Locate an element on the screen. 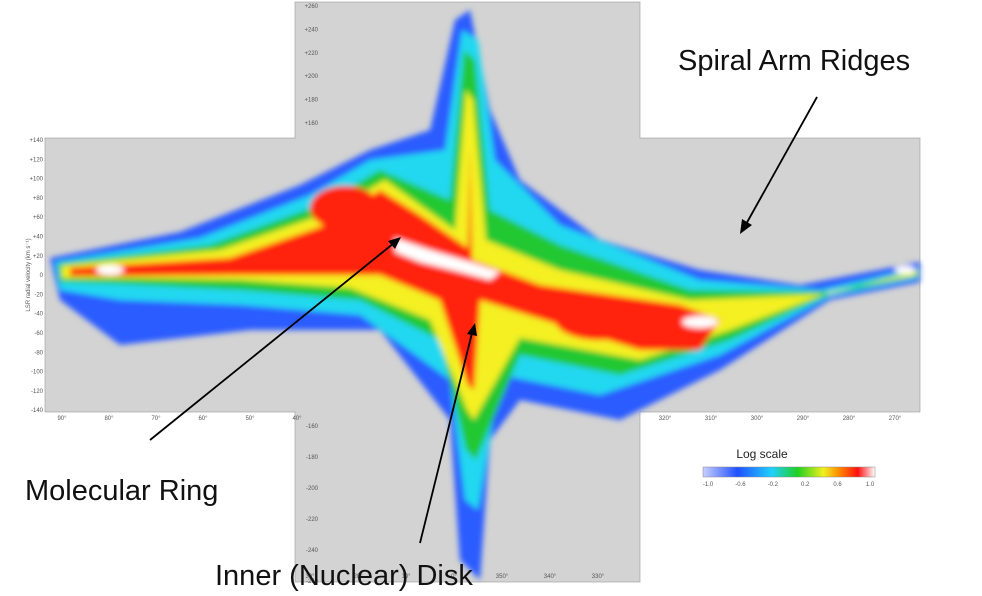  y-tick-label: -160 is located at coordinates (312, 427).